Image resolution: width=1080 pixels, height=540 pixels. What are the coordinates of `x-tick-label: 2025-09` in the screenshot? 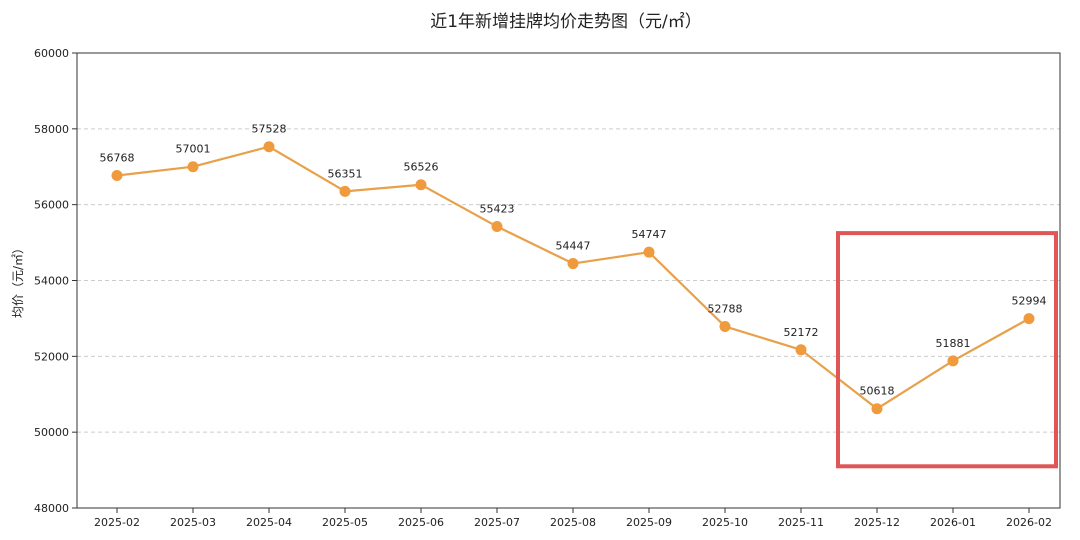 It's located at (649, 522).